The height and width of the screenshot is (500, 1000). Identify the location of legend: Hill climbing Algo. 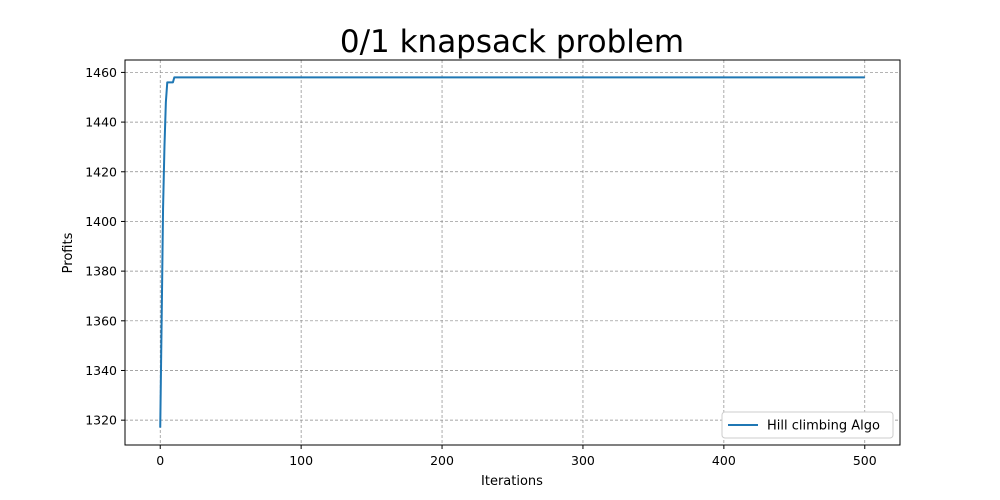
(807, 425).